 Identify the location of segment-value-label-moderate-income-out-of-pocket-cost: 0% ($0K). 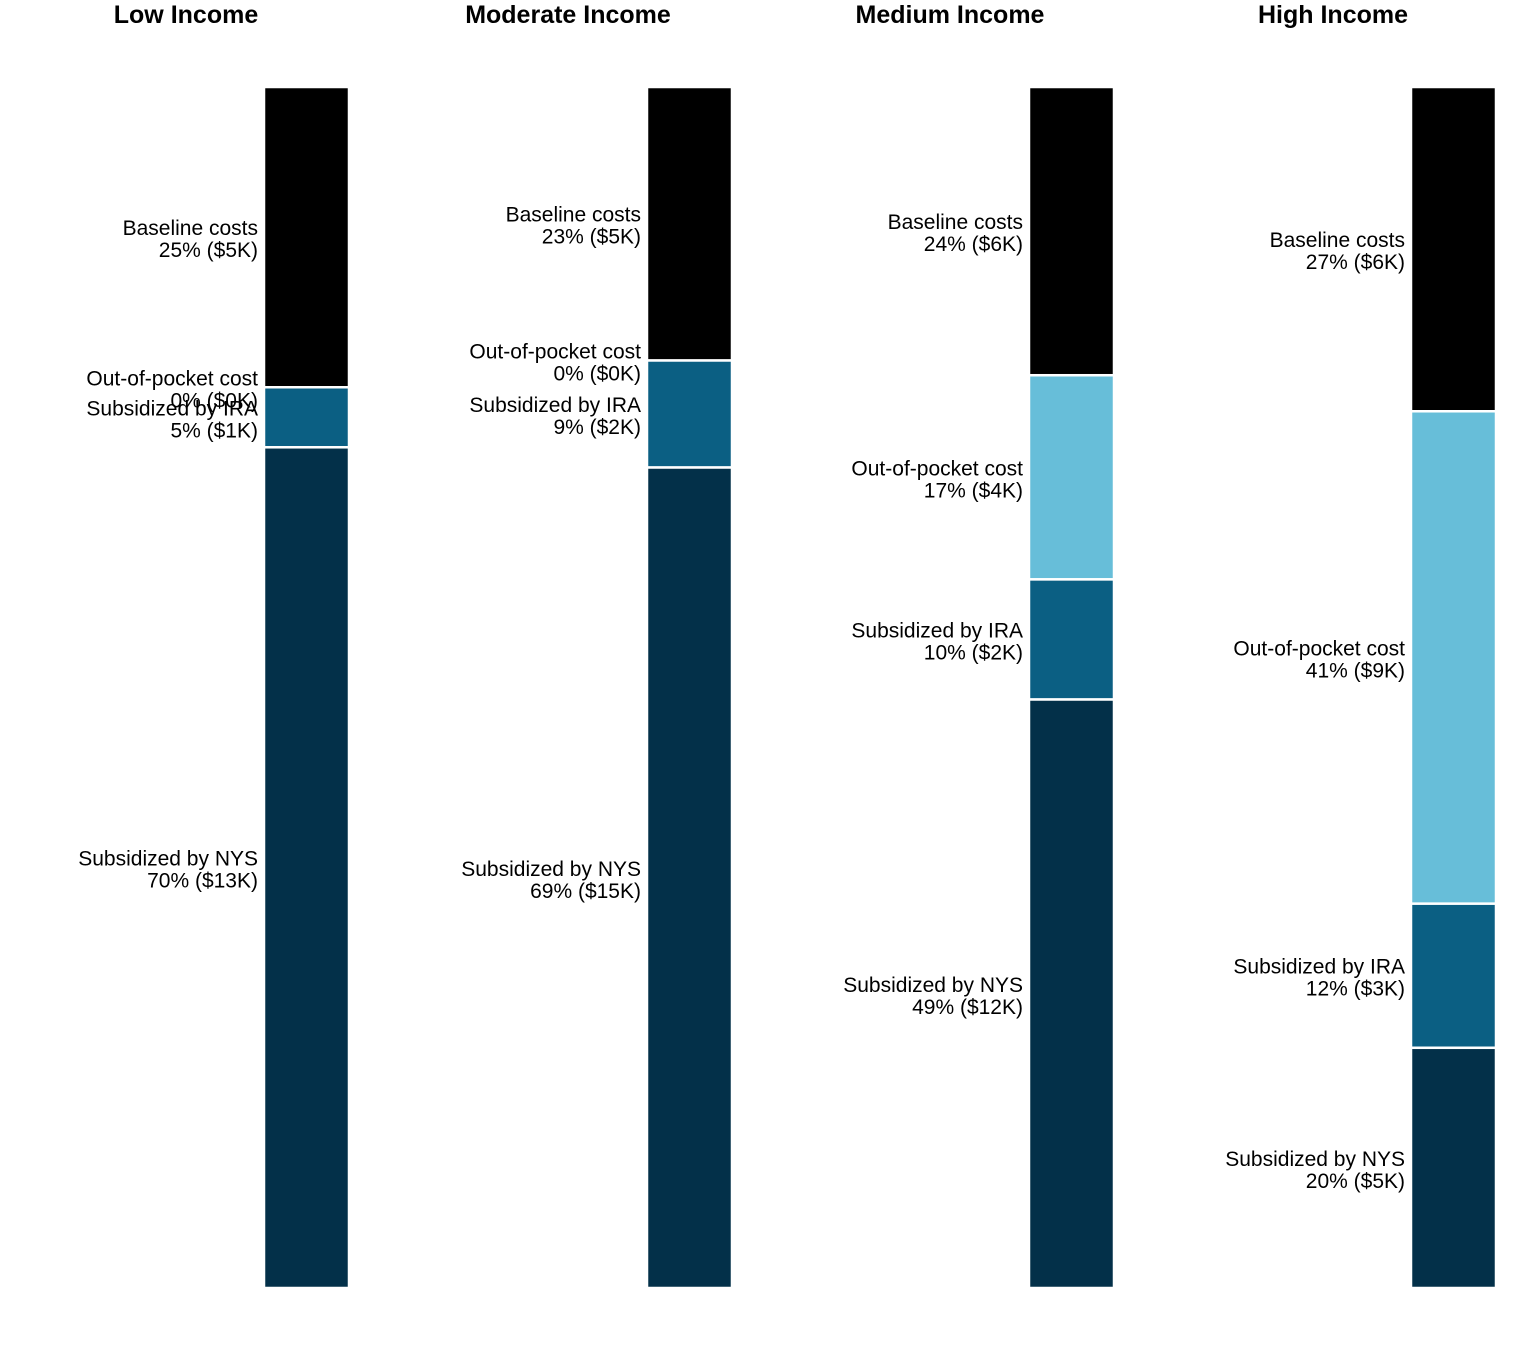
(597, 373).